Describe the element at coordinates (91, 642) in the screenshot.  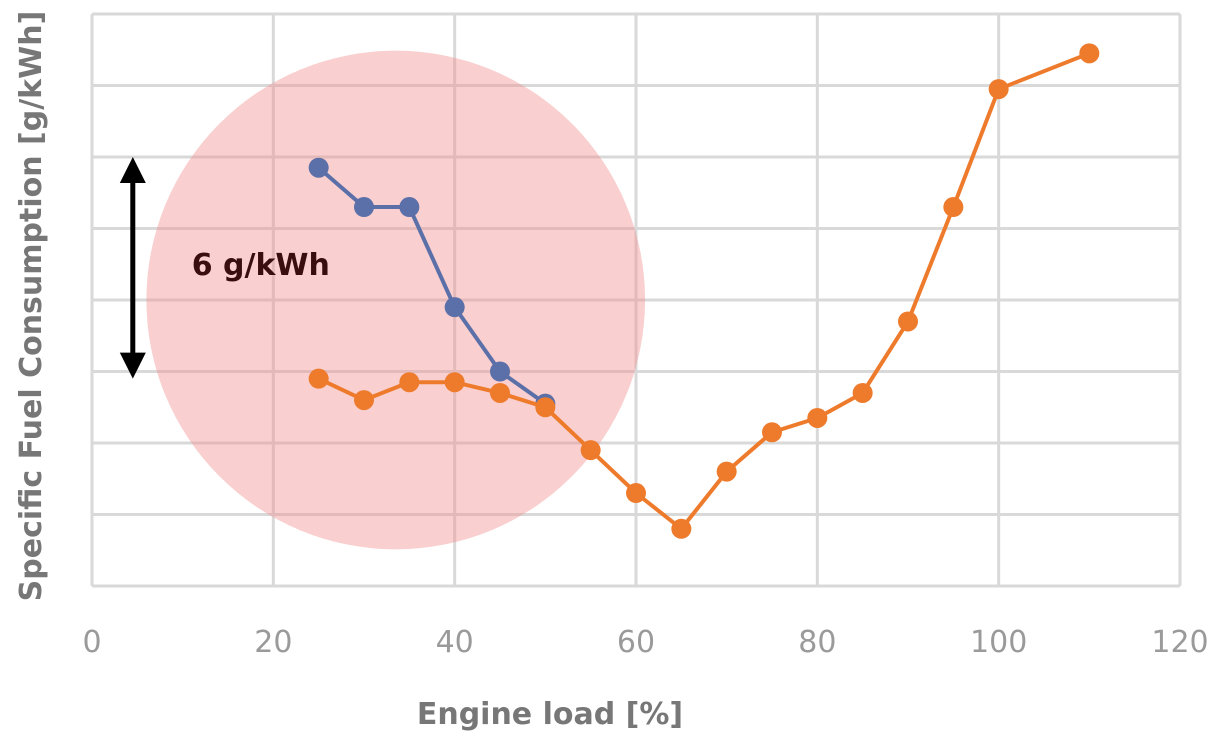
I see `x-tick-label: 0` at that location.